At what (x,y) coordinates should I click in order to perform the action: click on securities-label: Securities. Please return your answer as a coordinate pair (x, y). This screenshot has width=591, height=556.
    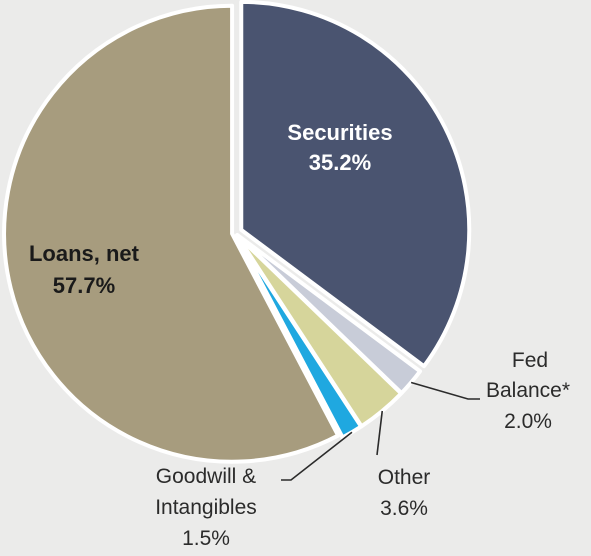
    Looking at the image, I should click on (339, 132).